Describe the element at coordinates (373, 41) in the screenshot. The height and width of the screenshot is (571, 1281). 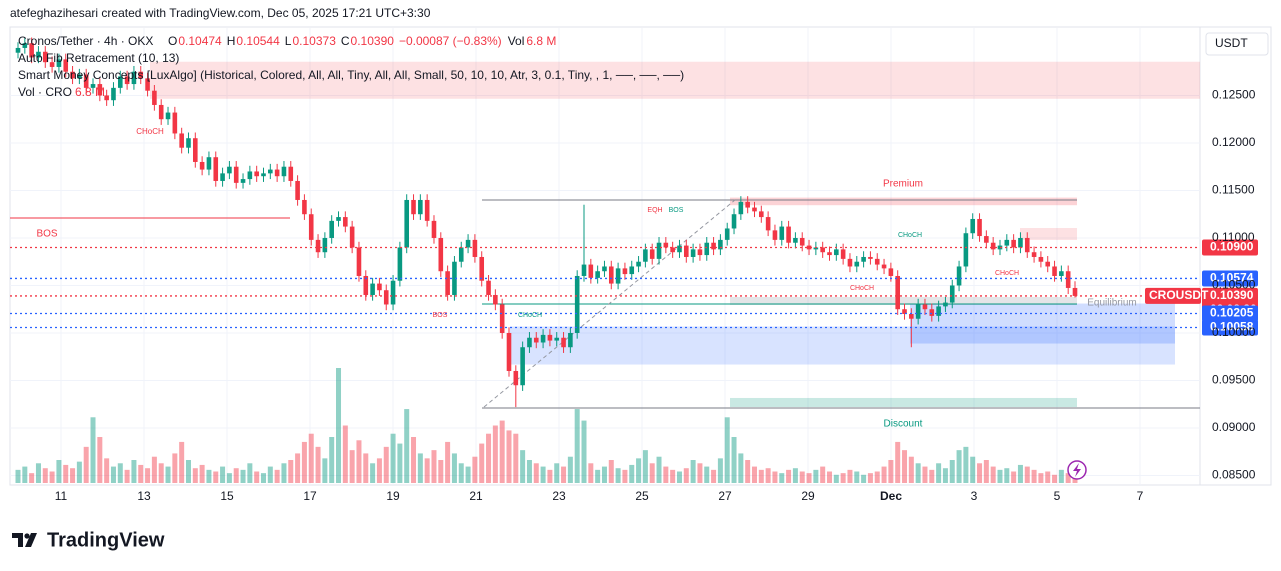
I see `ohlc-value: 0.10390` at that location.